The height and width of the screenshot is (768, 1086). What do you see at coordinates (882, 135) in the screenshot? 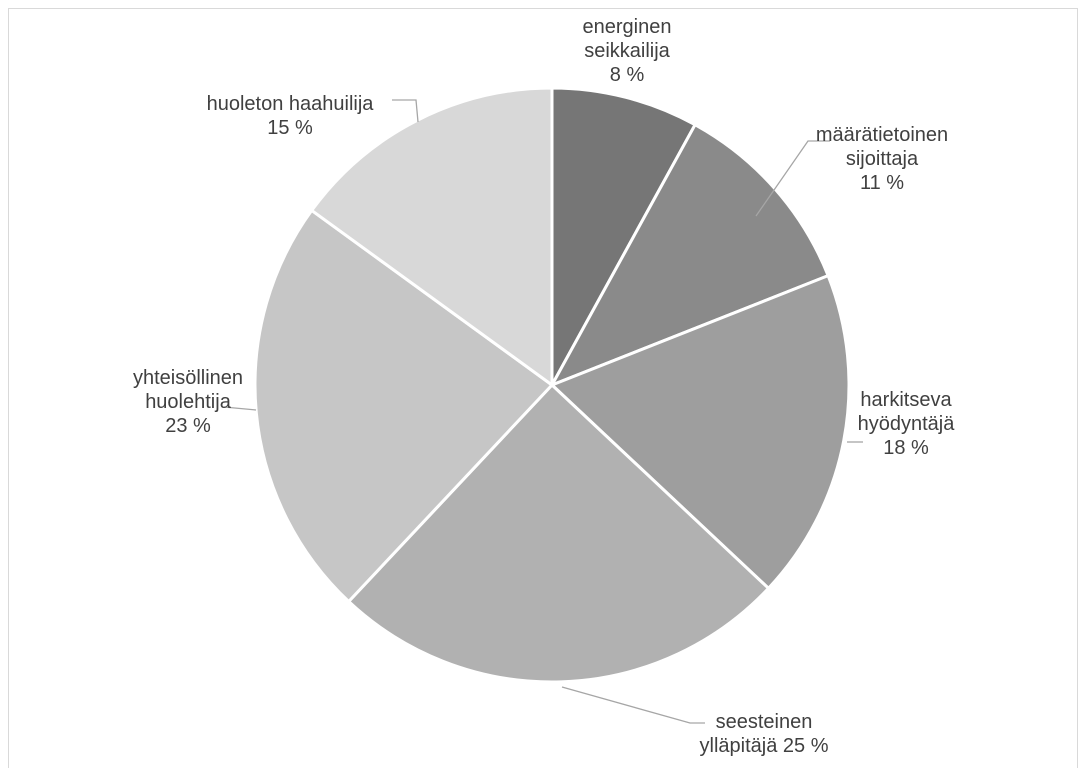
I see `data-label-line: määrätietoinen` at bounding box center [882, 135].